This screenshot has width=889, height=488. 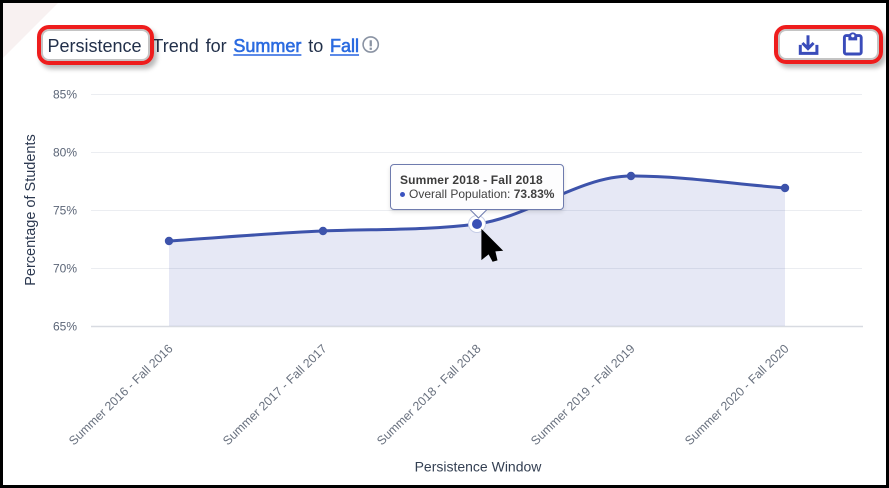 What do you see at coordinates (479, 467) in the screenshot?
I see `svg-text: Persistence Window` at bounding box center [479, 467].